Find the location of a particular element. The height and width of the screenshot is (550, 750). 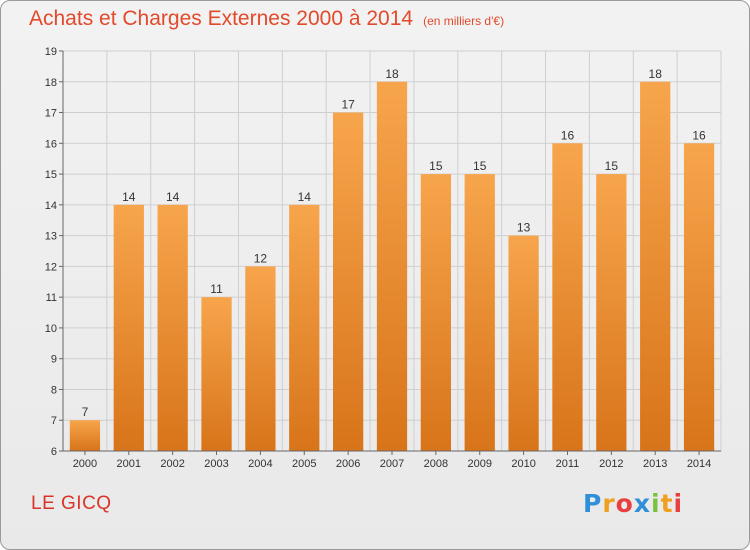

logo-letter: o is located at coordinates (624, 503).